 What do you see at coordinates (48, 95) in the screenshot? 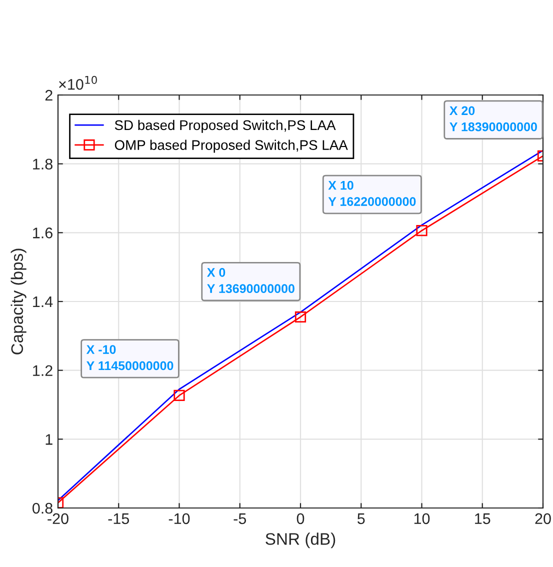
I see `y-tick-label: 2` at bounding box center [48, 95].